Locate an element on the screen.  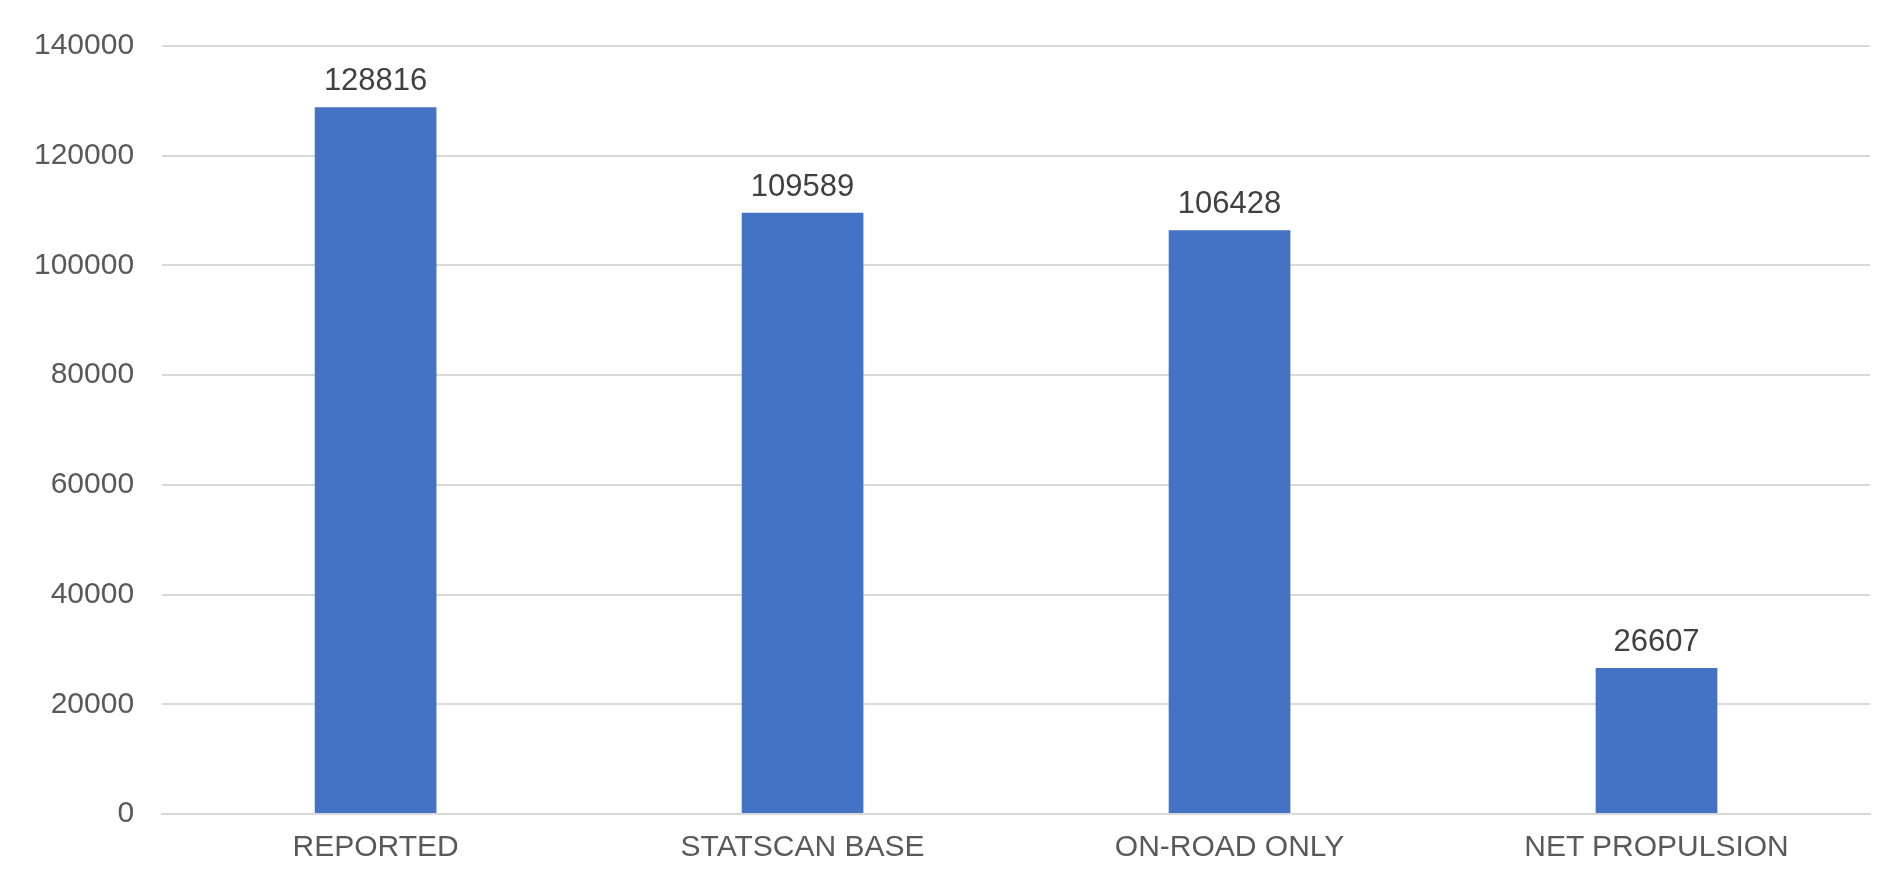
data-label: 106428 is located at coordinates (1229, 203).